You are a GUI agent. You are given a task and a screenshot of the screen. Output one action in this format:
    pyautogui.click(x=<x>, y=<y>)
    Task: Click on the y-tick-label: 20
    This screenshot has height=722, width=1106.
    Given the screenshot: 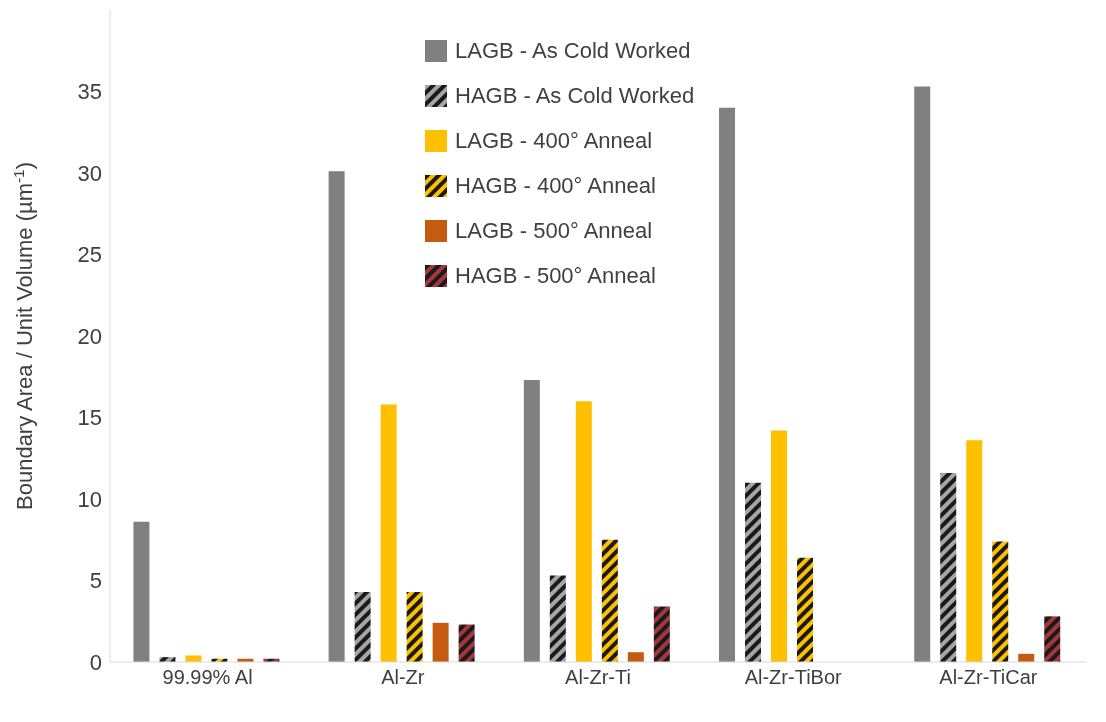 What is the action you would take?
    pyautogui.click(x=89, y=336)
    